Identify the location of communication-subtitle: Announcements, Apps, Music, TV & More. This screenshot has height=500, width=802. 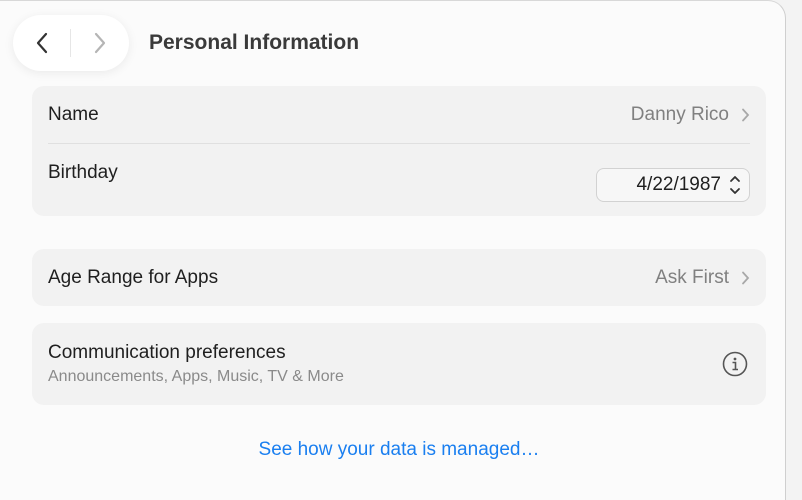
(196, 376).